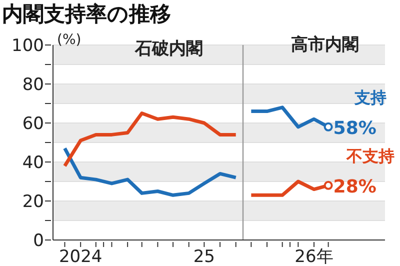 This screenshot has width=400, height=266. Describe the element at coordinates (369, 156) in the screenshot. I see `series-label: 不支持` at that location.